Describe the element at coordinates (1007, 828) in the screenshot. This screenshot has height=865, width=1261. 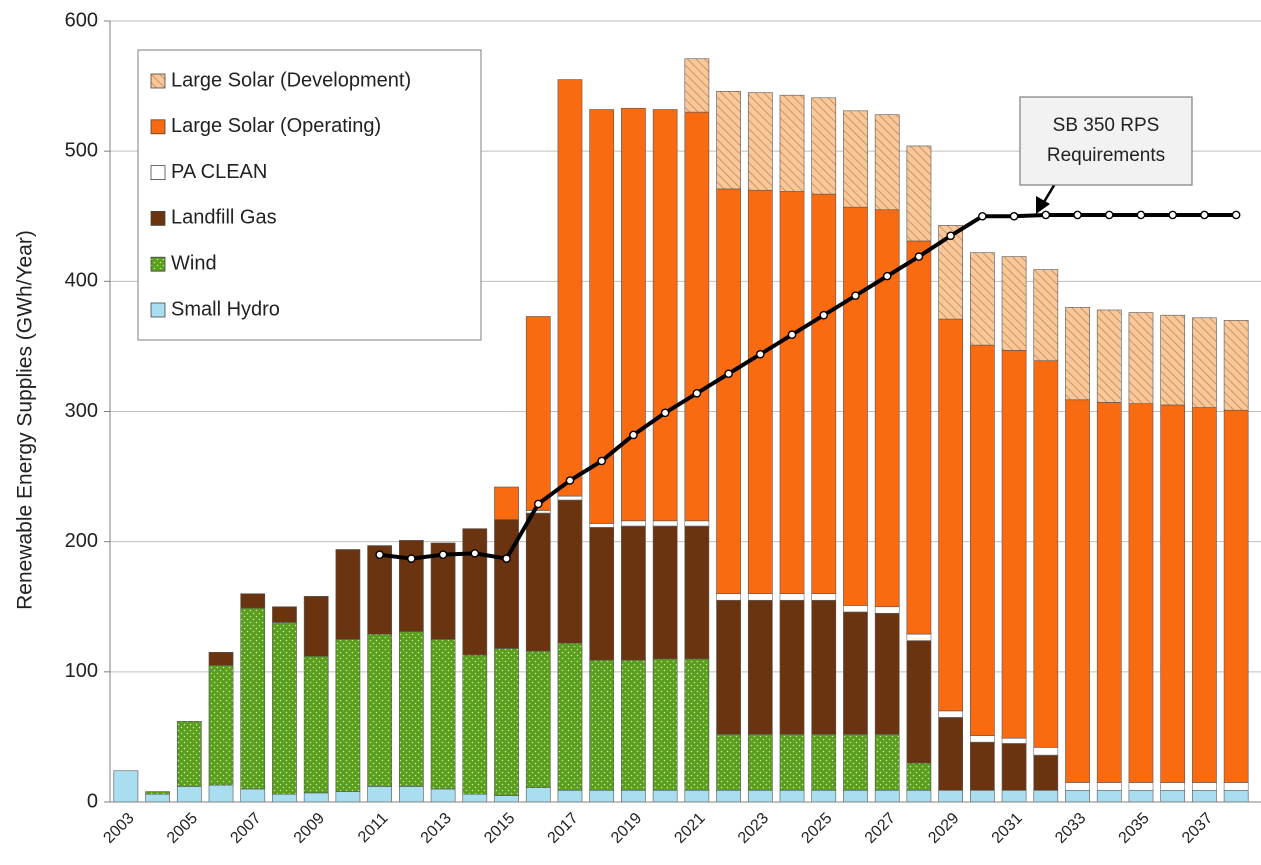
I see `x-tick-label: 2031` at that location.